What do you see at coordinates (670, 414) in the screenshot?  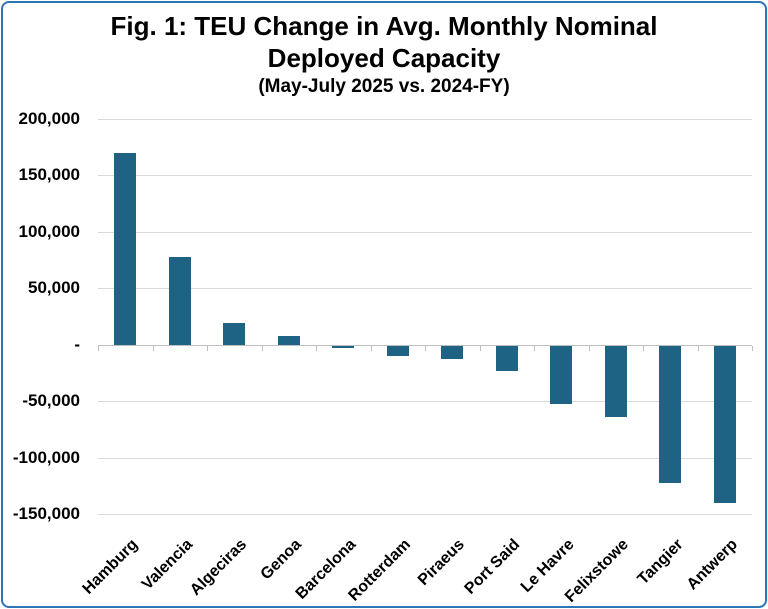 I see `bar-tangier` at bounding box center [670, 414].